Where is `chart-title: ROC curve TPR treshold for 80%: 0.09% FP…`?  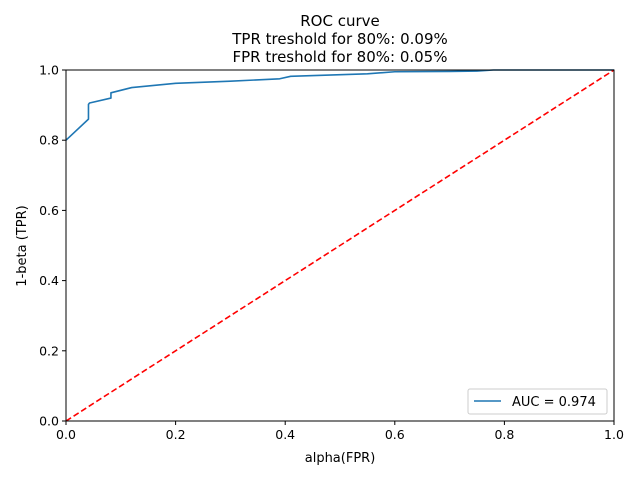 chart-title: ROC curve TPR treshold for 80%: 0.09% FP… is located at coordinates (339, 39).